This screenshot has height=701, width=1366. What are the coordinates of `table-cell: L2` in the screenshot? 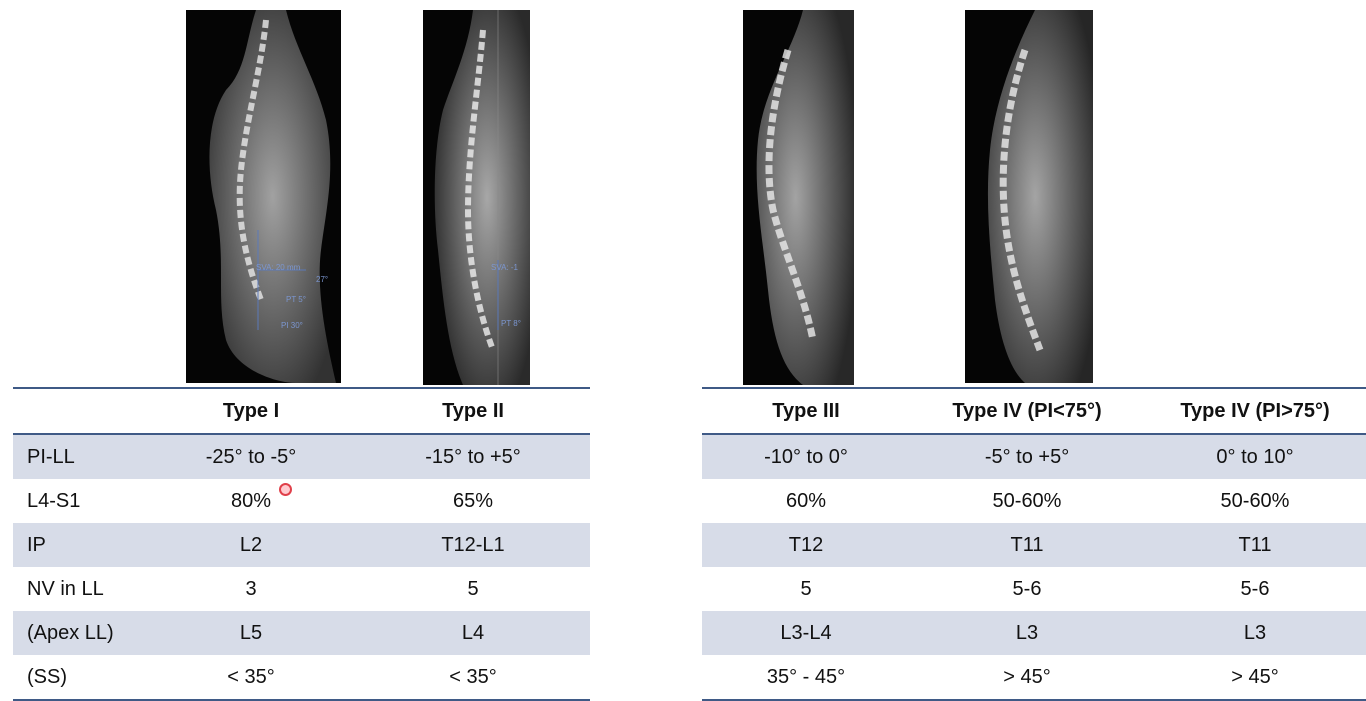 It's located at (251, 545).